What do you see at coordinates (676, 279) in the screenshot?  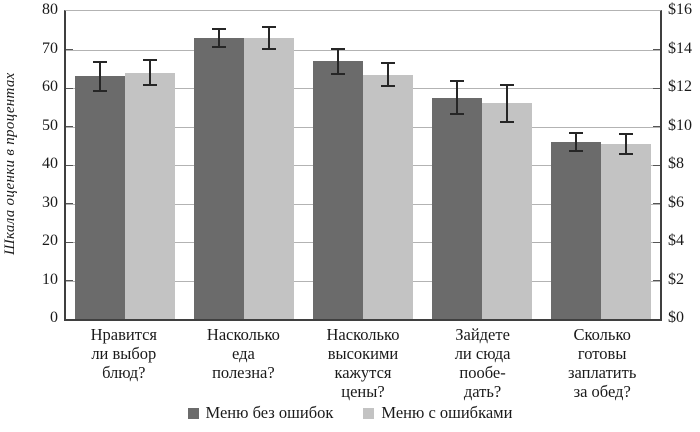 I see `right-axis-tick-label: $2` at bounding box center [676, 279].